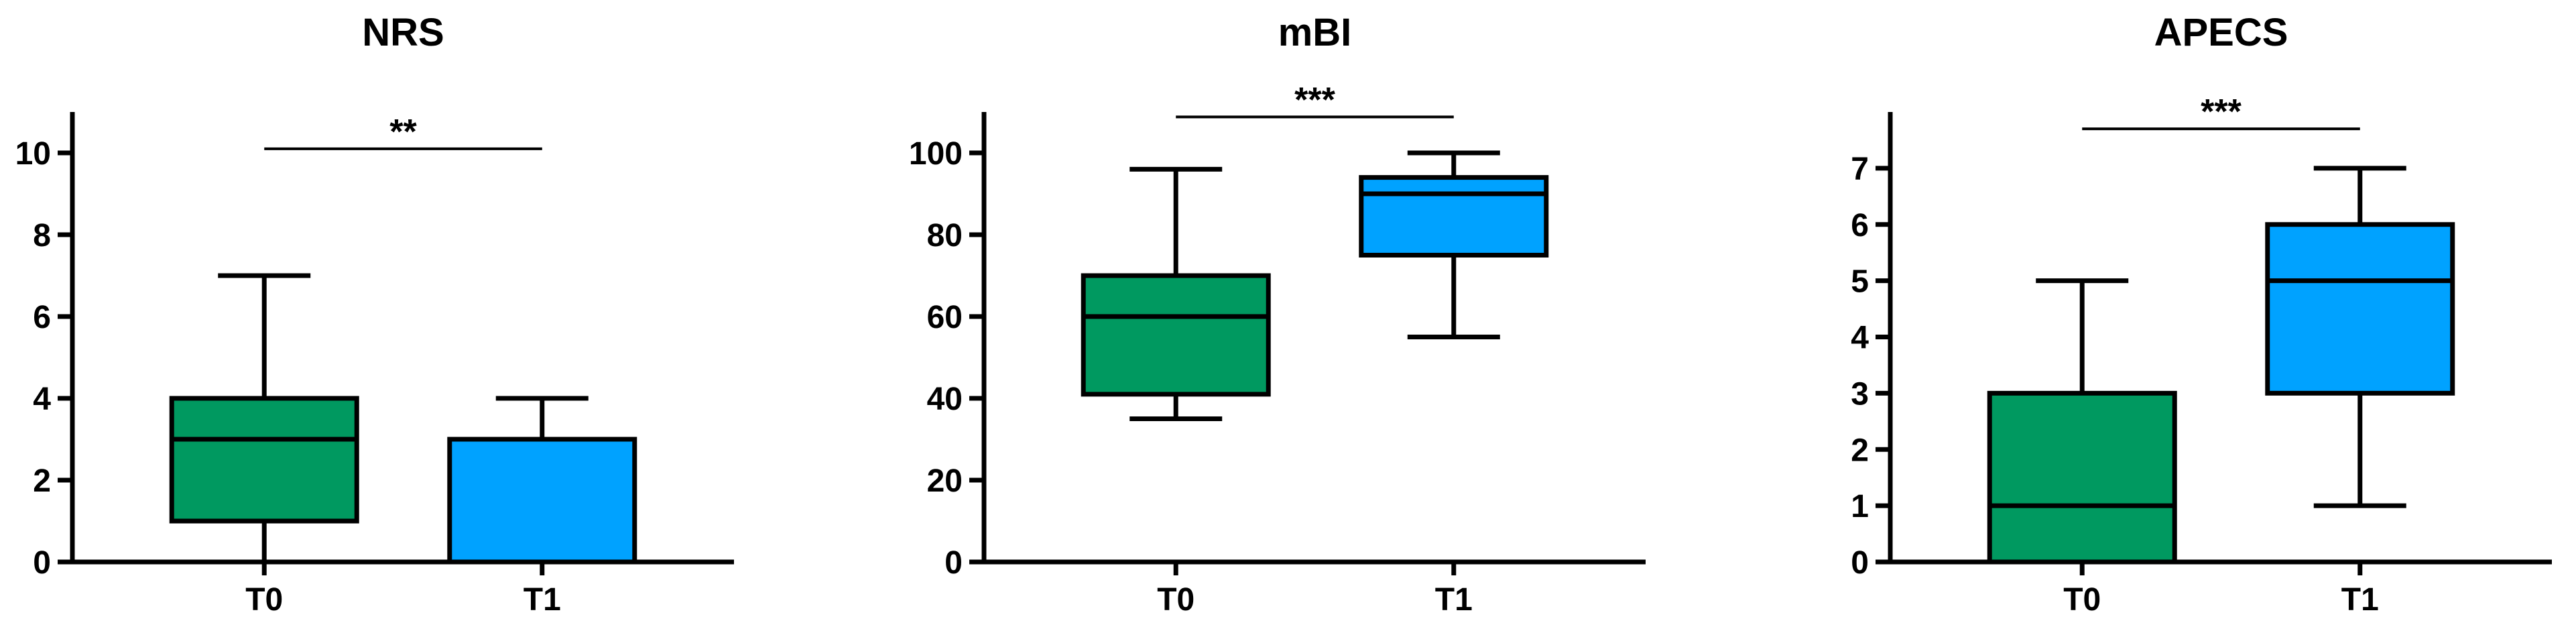 The width and height of the screenshot is (2576, 627). I want to click on y-tick-label: 60, so click(945, 317).